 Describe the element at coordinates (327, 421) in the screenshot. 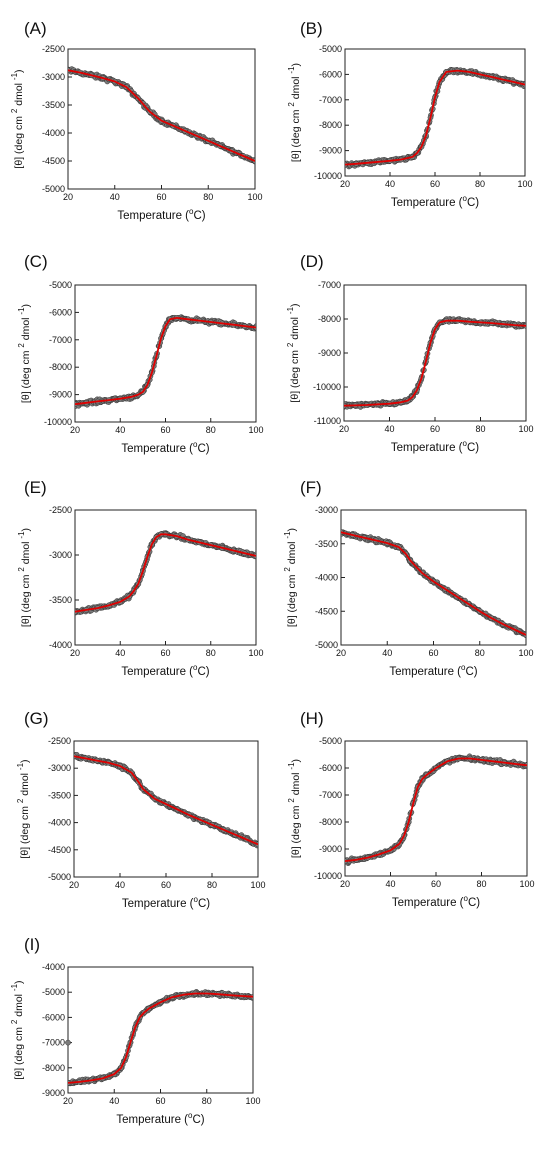

I see `y-tick-label: -11000` at that location.